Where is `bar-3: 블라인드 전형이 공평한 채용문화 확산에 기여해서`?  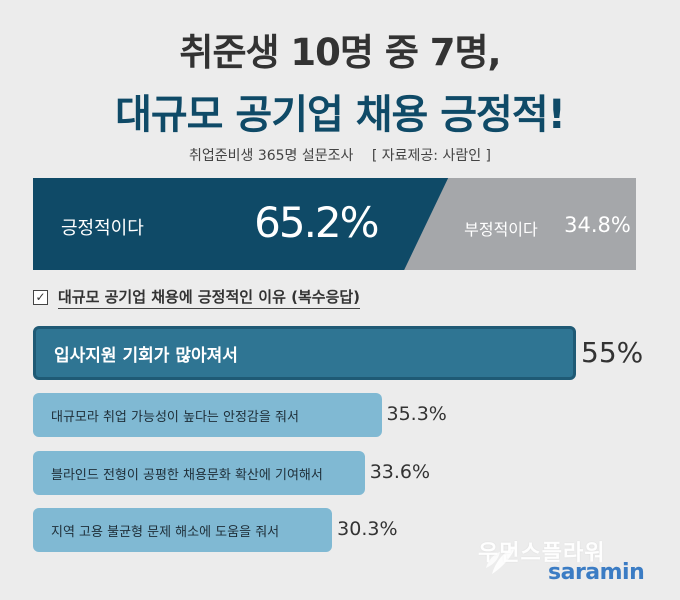
bar-3: 블라인드 전형이 공평한 채용문화 확산에 기여해서 is located at coordinates (199, 473).